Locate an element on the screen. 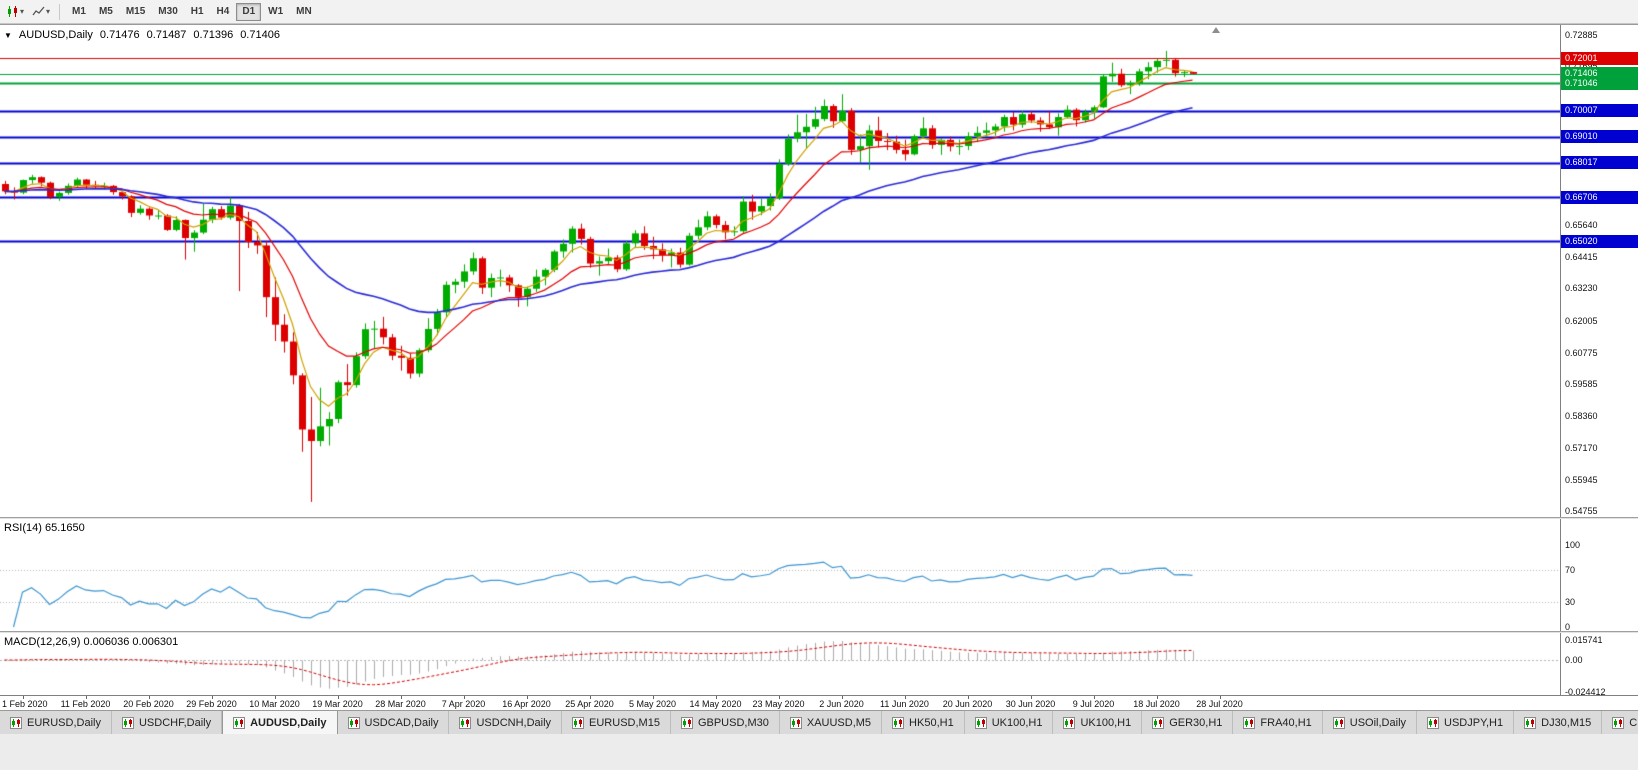 The height and width of the screenshot is (770, 1638). ohlc-high: 0.71487 is located at coordinates (166, 35).